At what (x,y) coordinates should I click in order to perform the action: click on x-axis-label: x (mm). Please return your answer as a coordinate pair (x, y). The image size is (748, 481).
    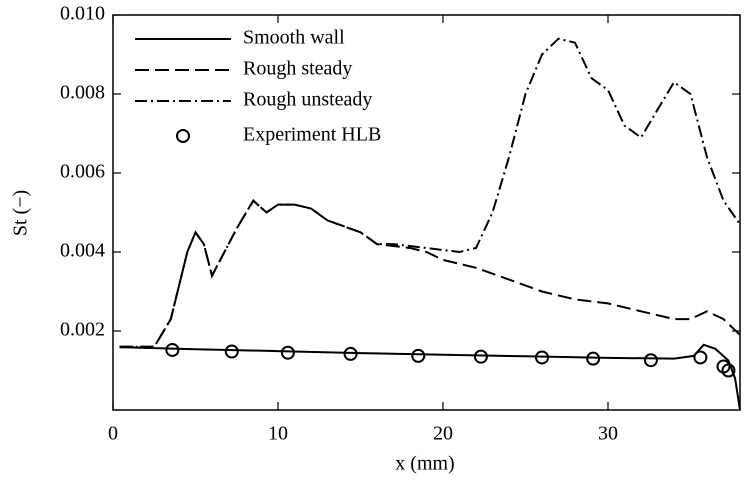
    Looking at the image, I should click on (424, 464).